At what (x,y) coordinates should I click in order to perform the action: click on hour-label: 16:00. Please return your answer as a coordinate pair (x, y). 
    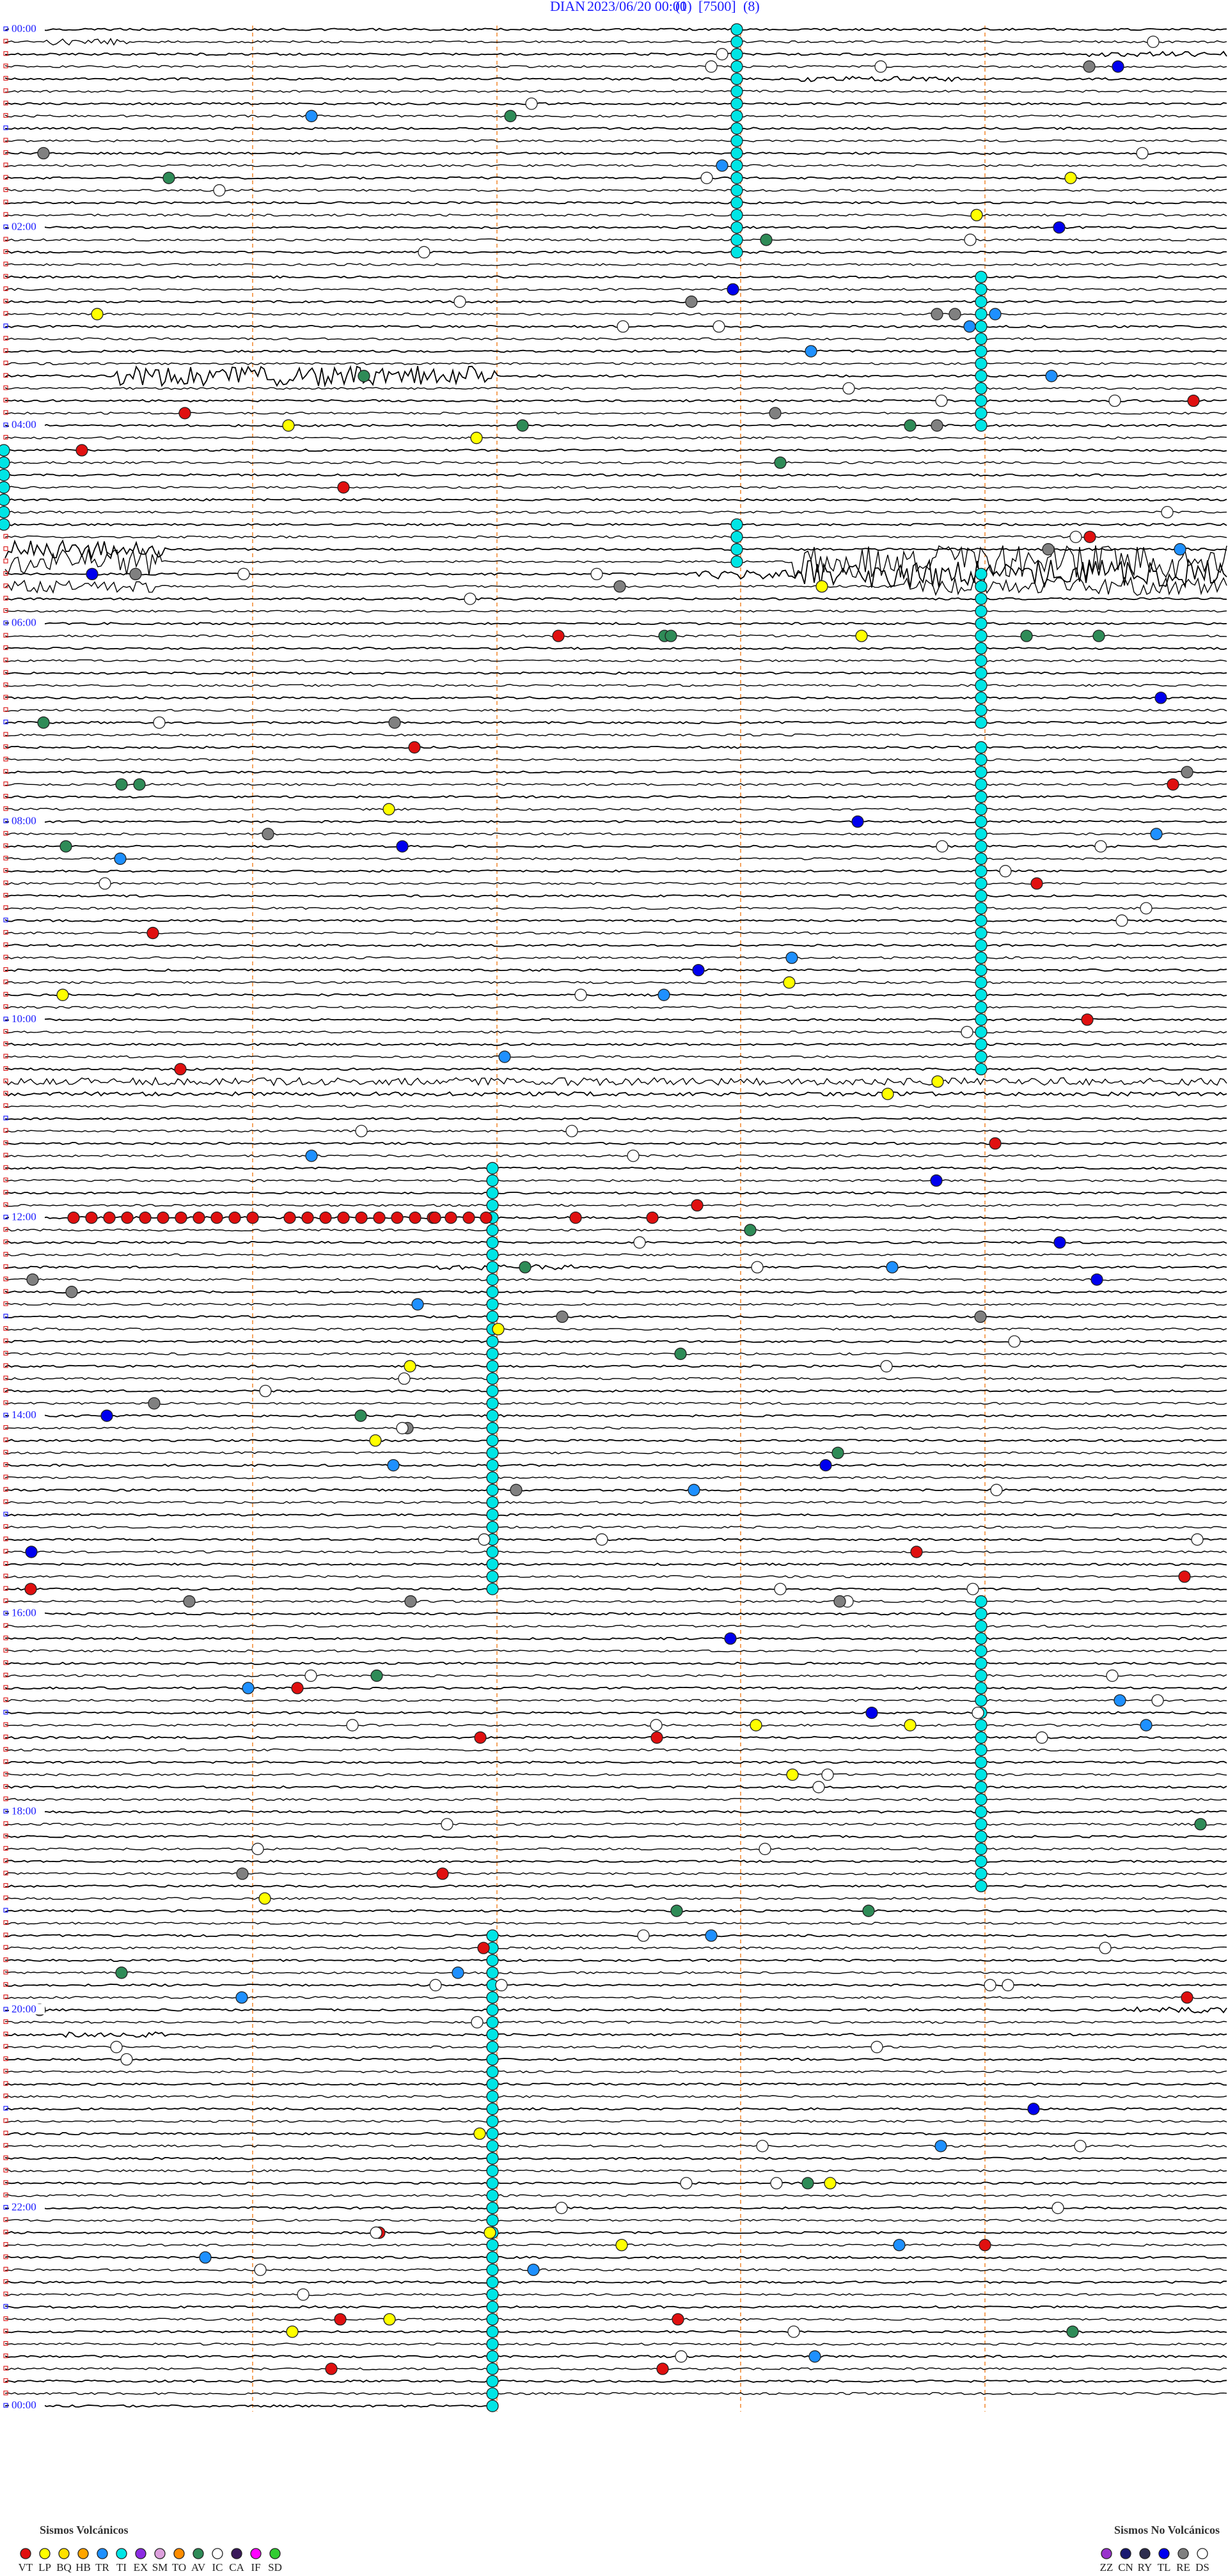
    Looking at the image, I should click on (24, 1613).